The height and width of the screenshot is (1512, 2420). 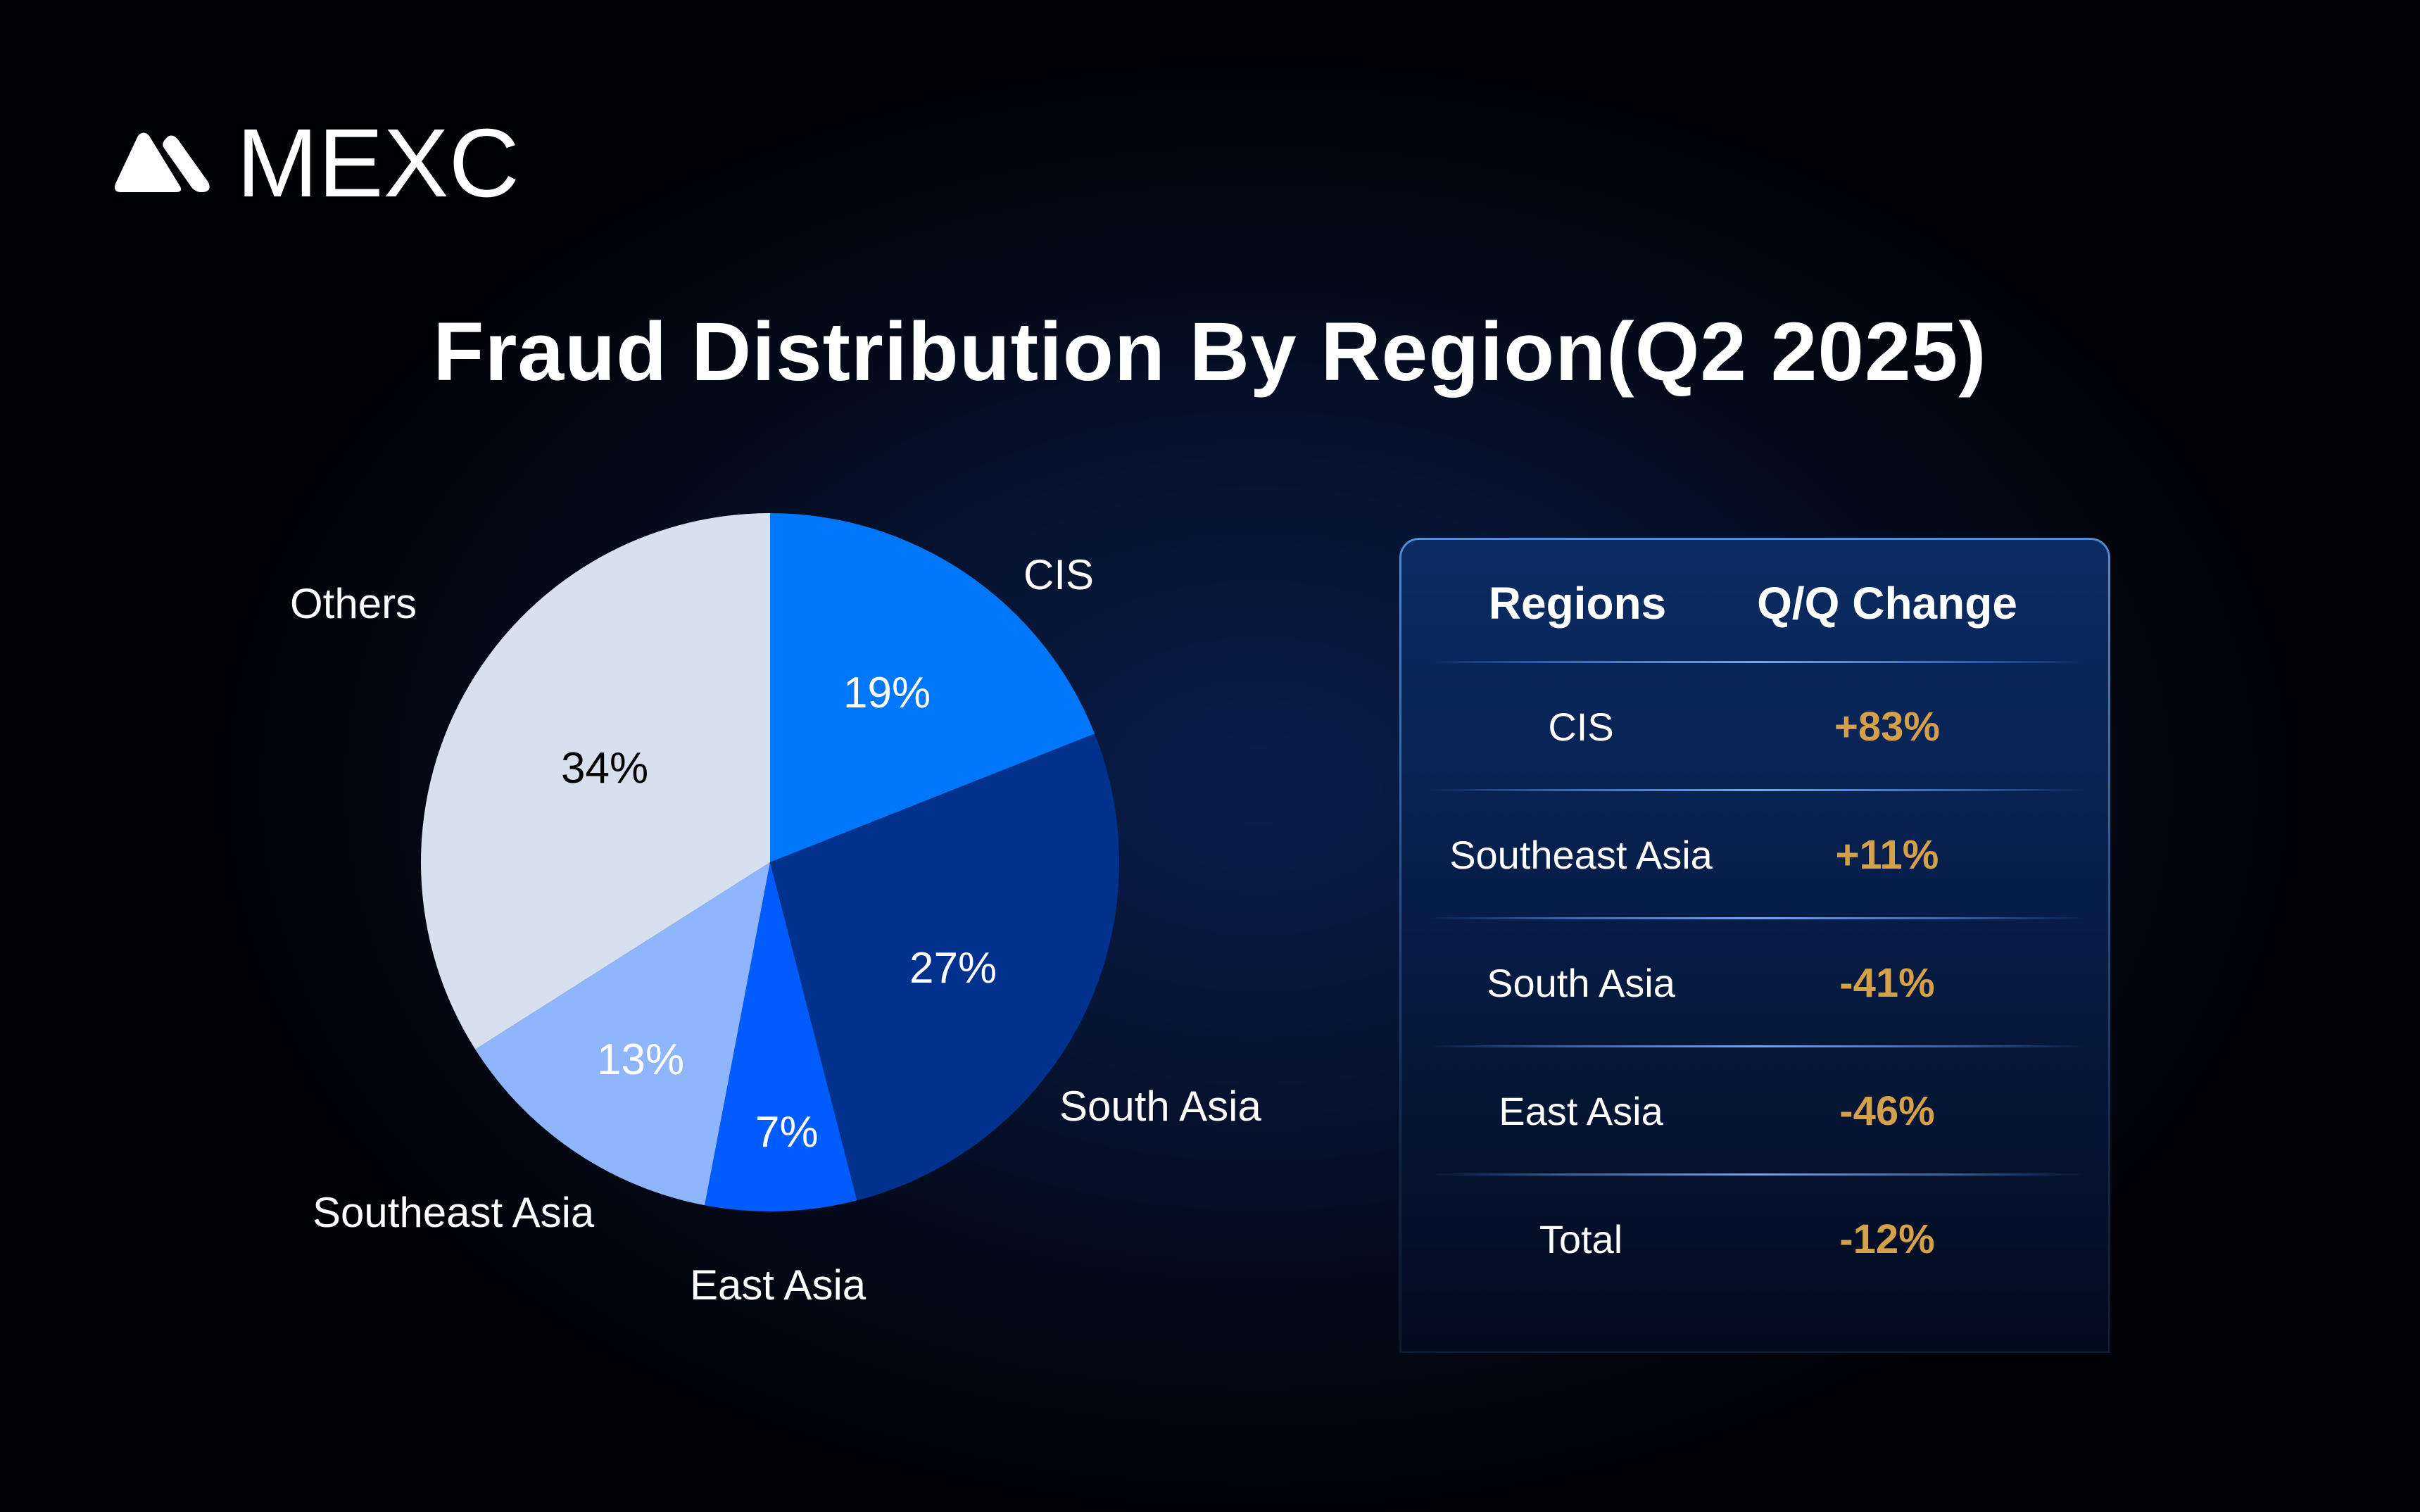 What do you see at coordinates (932, 687) in the screenshot?
I see `pie-slice-cis` at bounding box center [932, 687].